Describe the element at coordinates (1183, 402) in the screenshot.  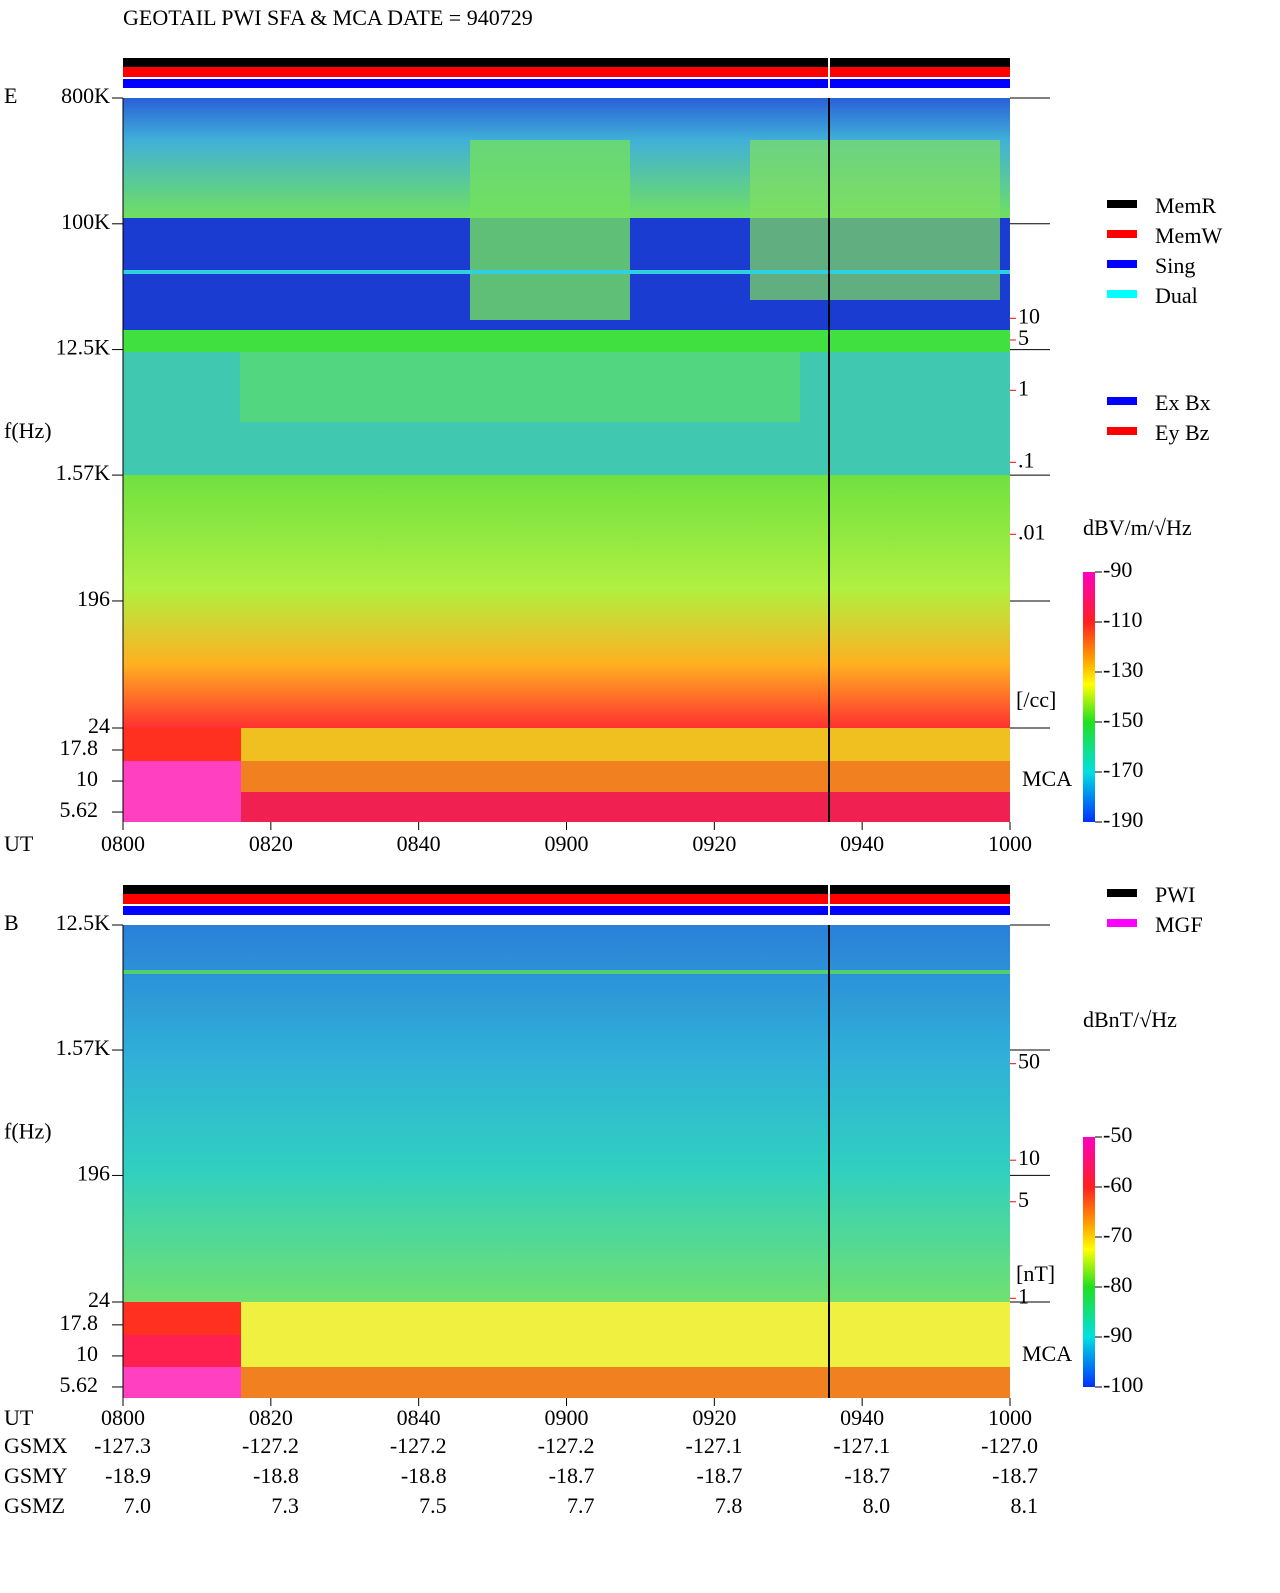
I see `legend-label: Ex Bx` at that location.